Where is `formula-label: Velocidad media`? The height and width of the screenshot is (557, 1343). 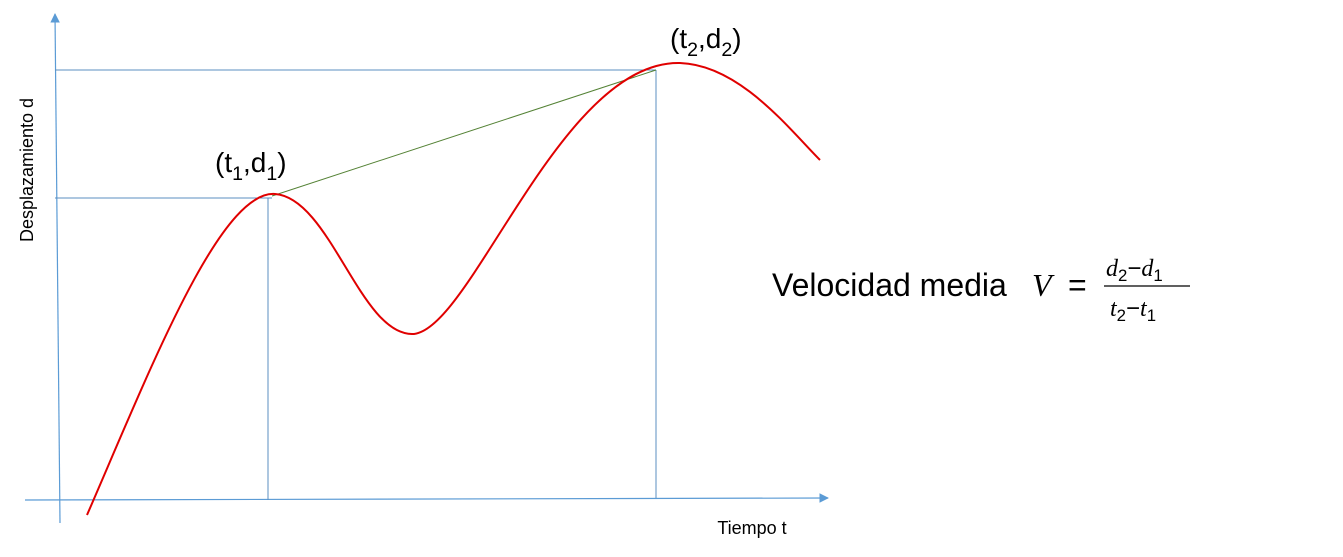 formula-label: Velocidad media is located at coordinates (889, 285).